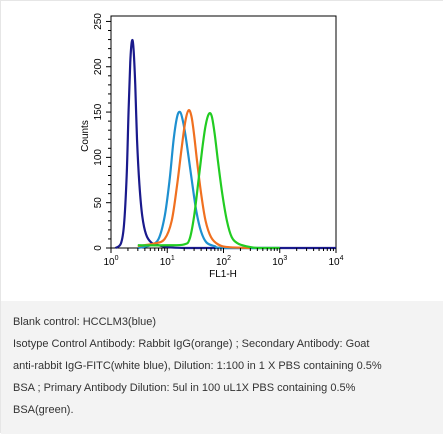 The image size is (443, 434). Describe the element at coordinates (173, 258) in the screenshot. I see `x-tick-exponent: 1` at that location.